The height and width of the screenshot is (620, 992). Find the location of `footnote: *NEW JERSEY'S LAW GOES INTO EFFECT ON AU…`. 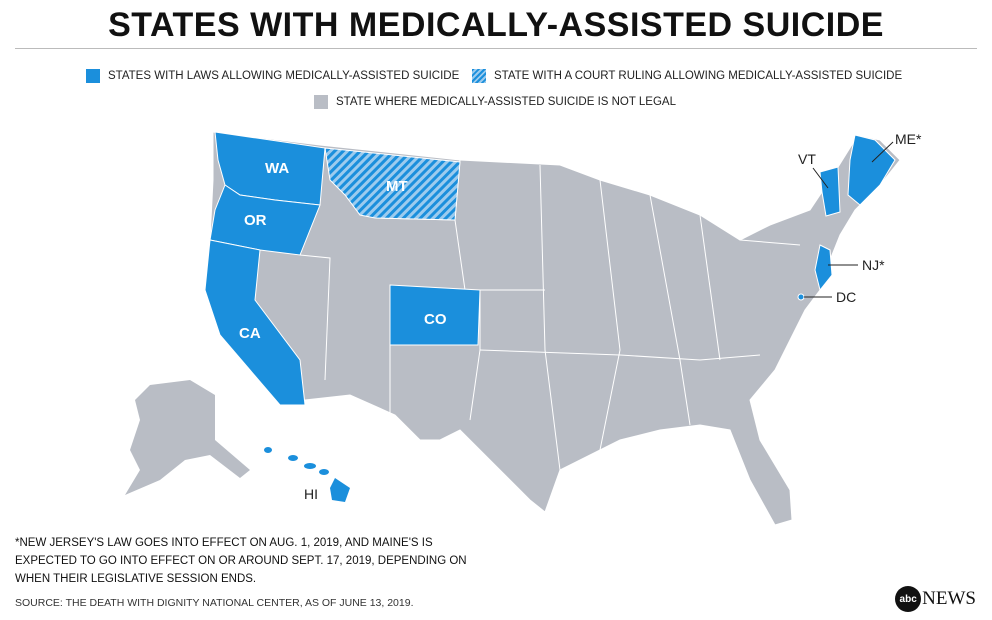

footnote: *NEW JERSEY'S LAW GOES INTO EFFECT ON AU… is located at coordinates (241, 561).